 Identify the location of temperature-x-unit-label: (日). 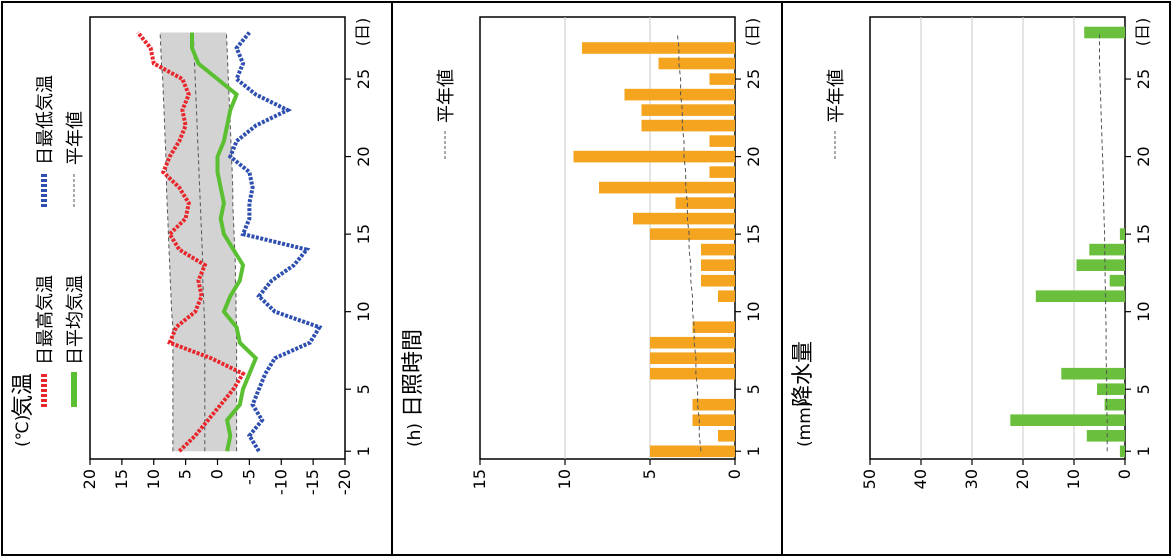
(362, 32).